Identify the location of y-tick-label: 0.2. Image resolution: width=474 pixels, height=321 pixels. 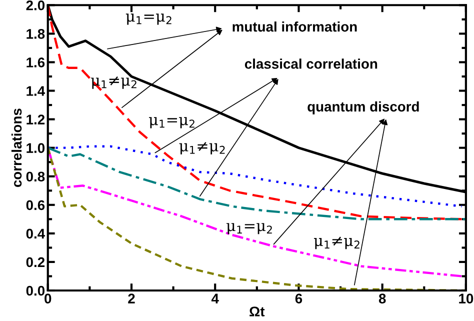
(35, 262).